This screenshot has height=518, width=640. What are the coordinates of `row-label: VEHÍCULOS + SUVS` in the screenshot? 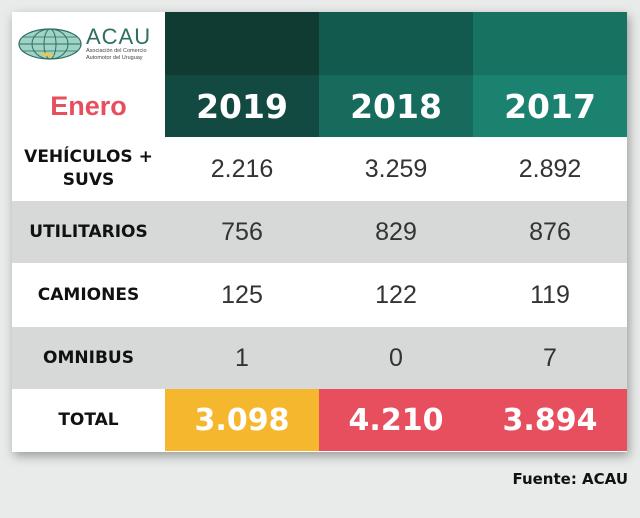 It's located at (88, 169).